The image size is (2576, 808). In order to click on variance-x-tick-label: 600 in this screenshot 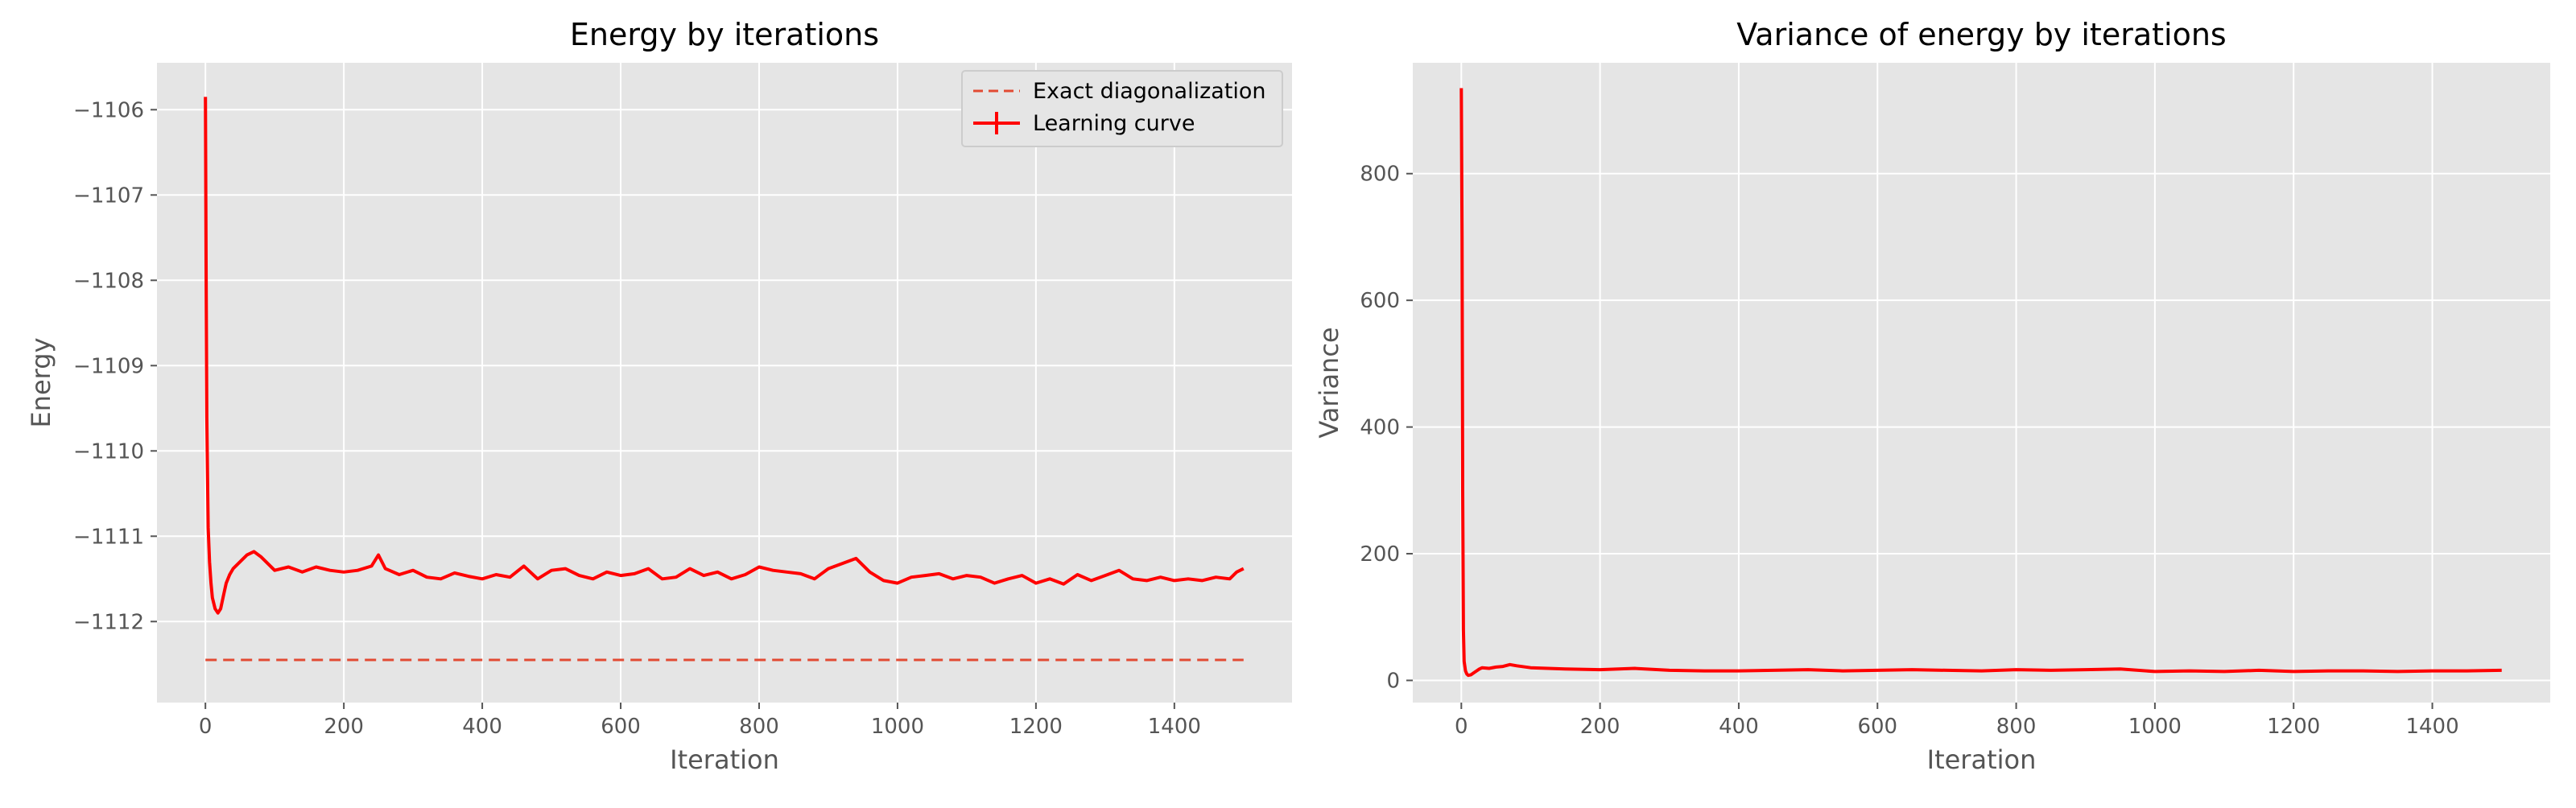, I will do `click(1877, 727)`.